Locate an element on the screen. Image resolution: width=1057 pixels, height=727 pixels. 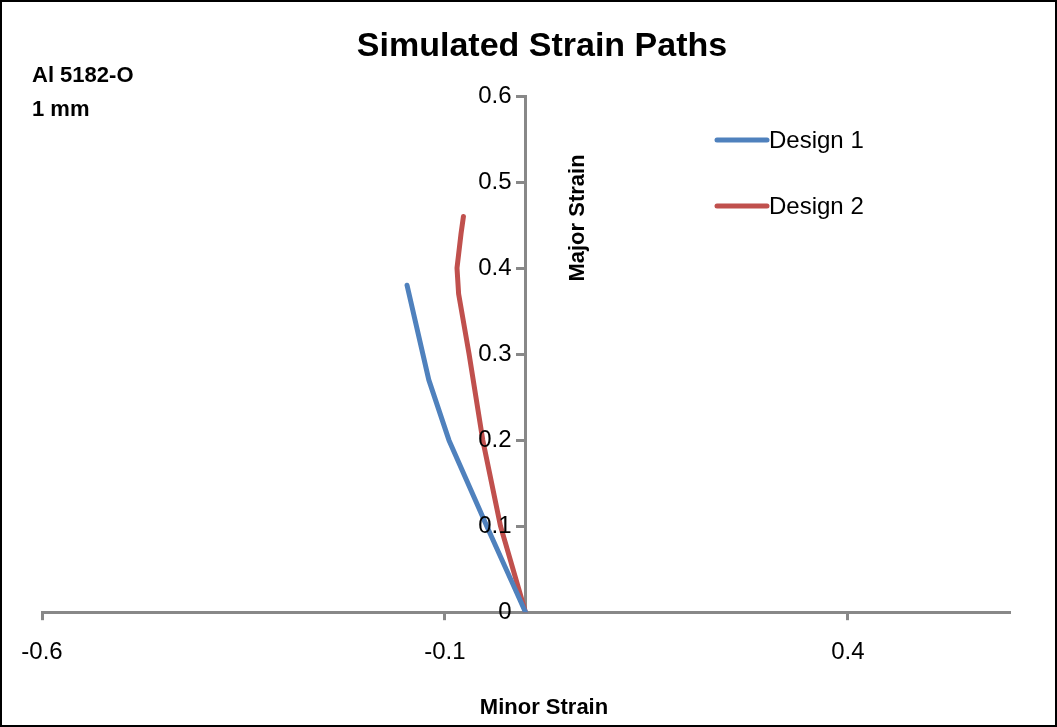
y-tick-label: 0.6 is located at coordinates (495, 94).